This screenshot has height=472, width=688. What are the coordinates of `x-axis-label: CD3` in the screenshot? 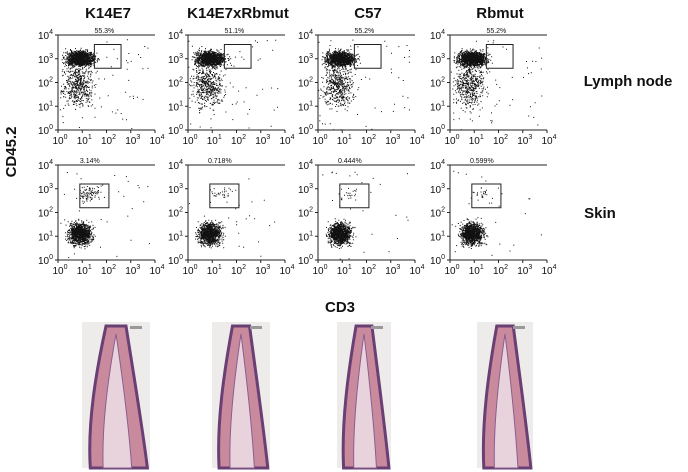 It's located at (340, 307).